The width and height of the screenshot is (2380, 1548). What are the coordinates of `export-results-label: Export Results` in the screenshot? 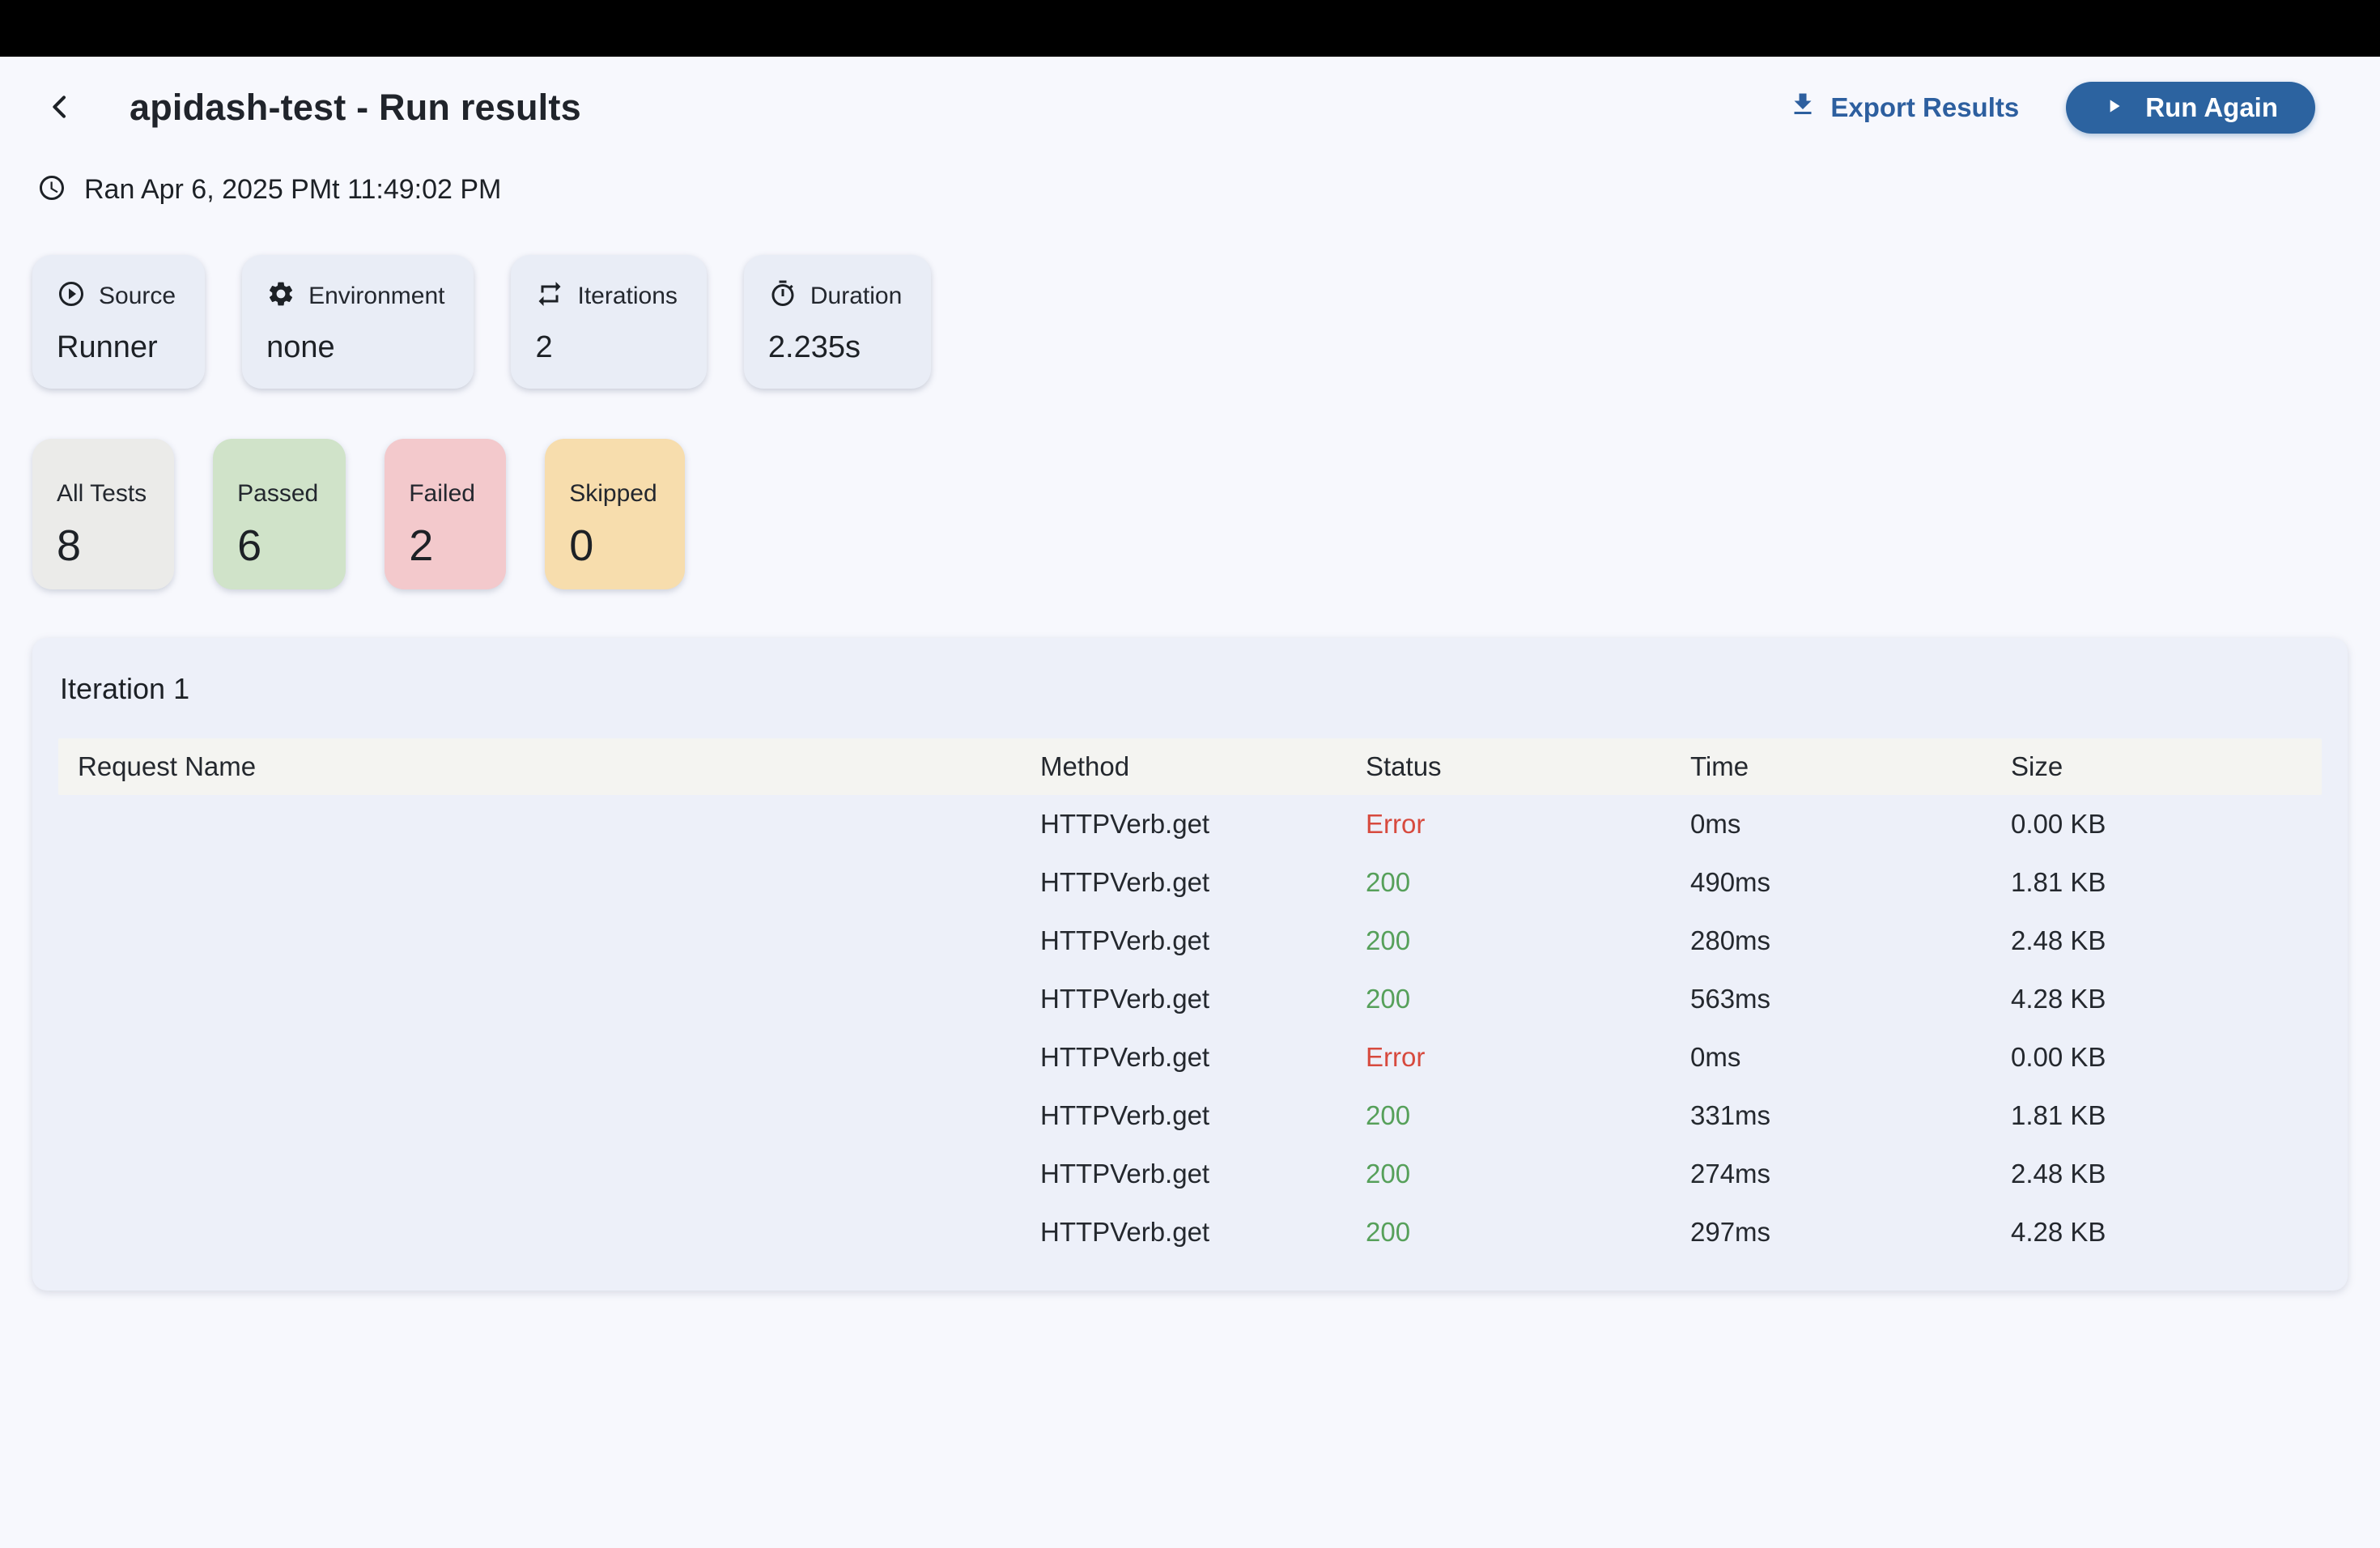 It's located at (1925, 107).